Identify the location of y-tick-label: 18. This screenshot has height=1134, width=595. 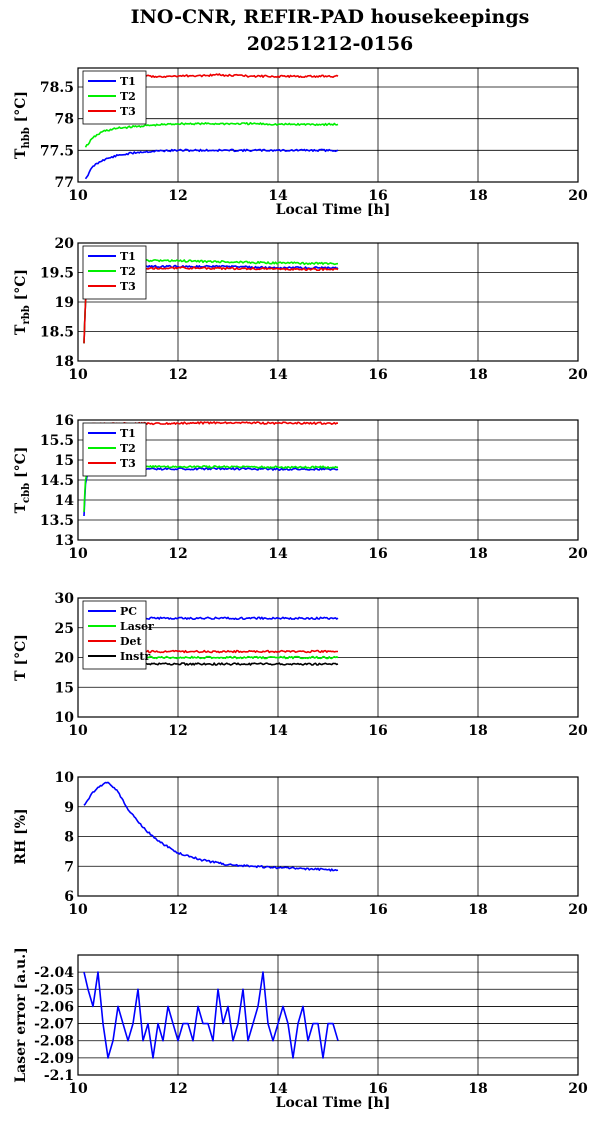
(64, 362).